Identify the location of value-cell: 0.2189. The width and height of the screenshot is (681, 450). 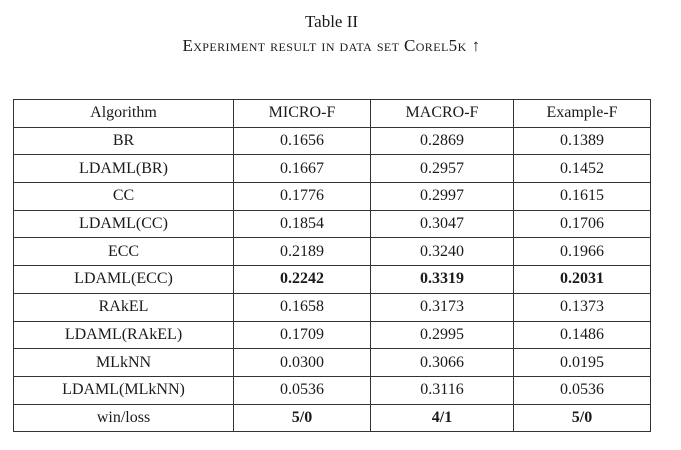
(302, 252).